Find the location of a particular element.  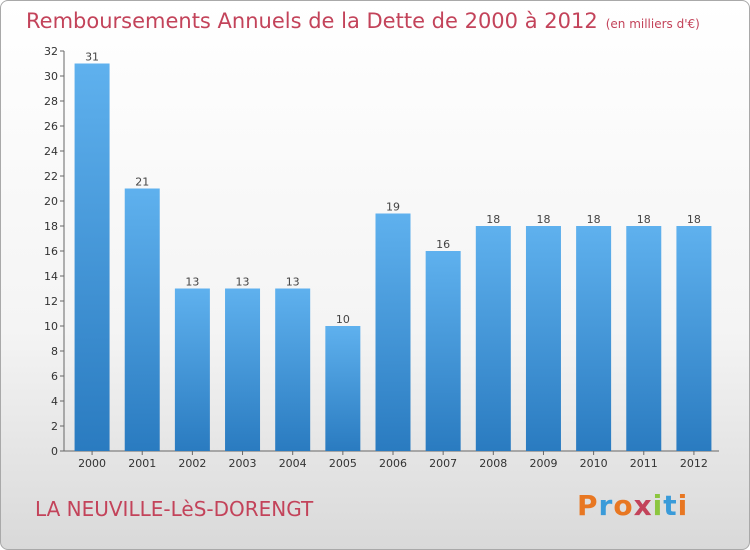

x-tick-label: 2009 is located at coordinates (543, 463).